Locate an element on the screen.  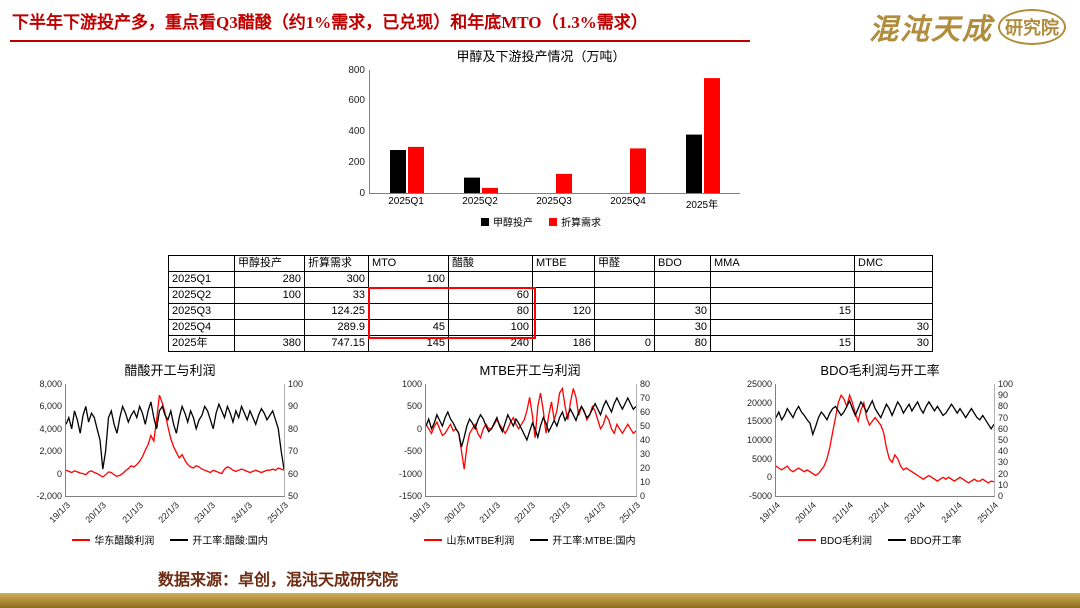
y-axis-left: 800 600 400 200 0 is located at coordinates (356, 131).